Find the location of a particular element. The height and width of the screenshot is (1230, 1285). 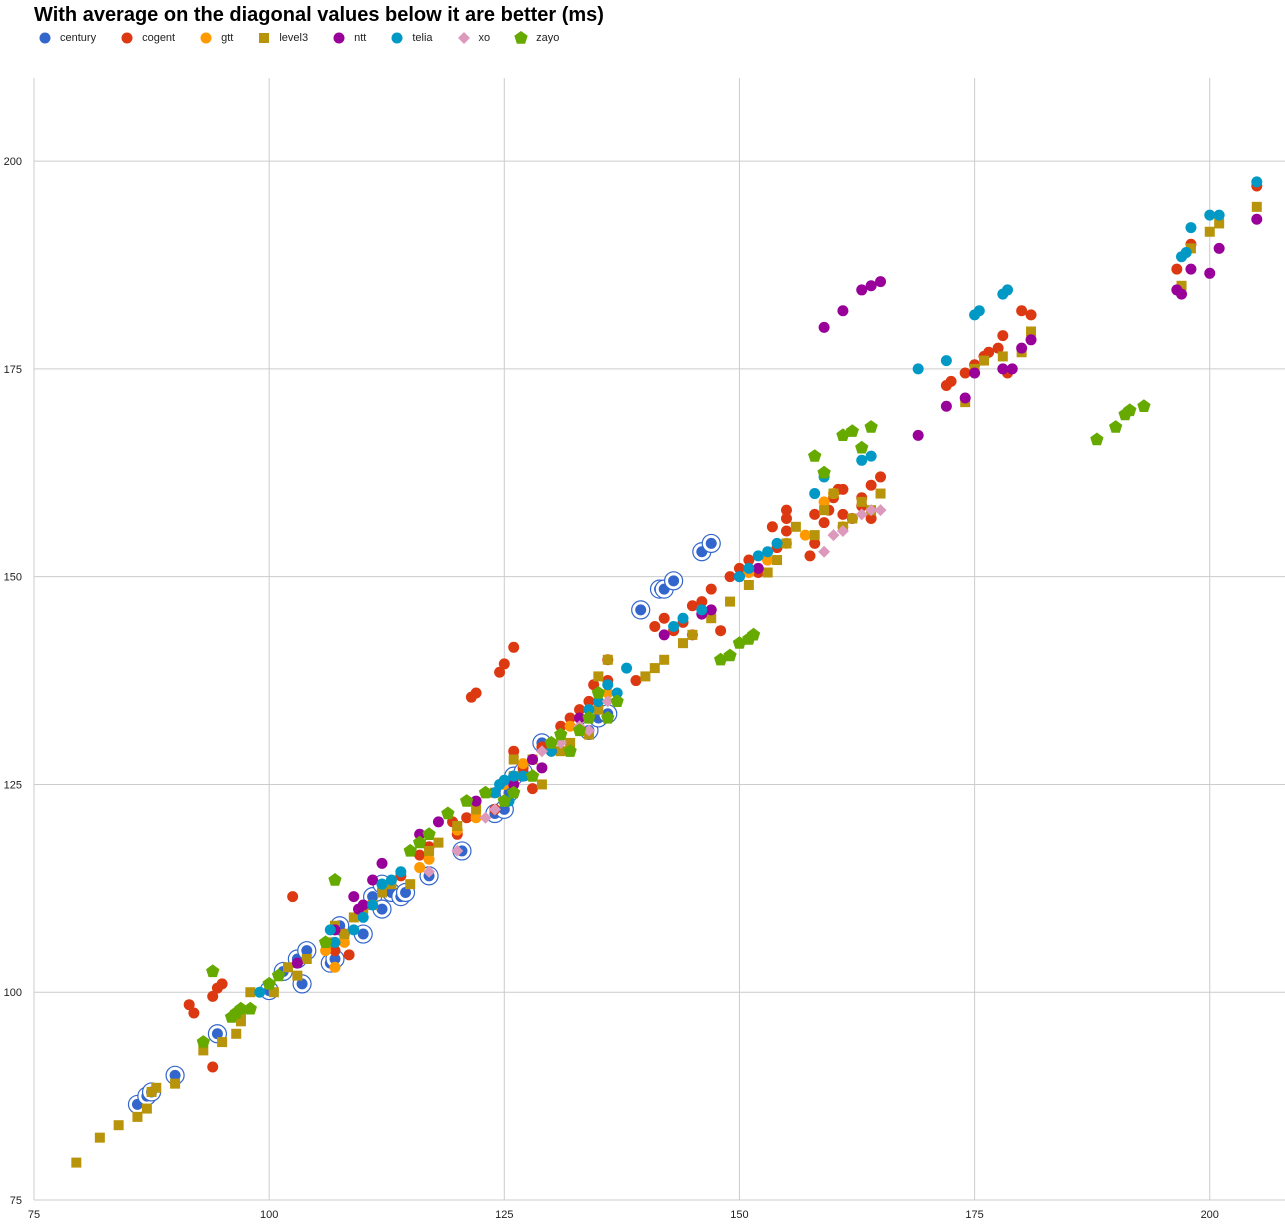

legend-label: xo is located at coordinates (484, 38).